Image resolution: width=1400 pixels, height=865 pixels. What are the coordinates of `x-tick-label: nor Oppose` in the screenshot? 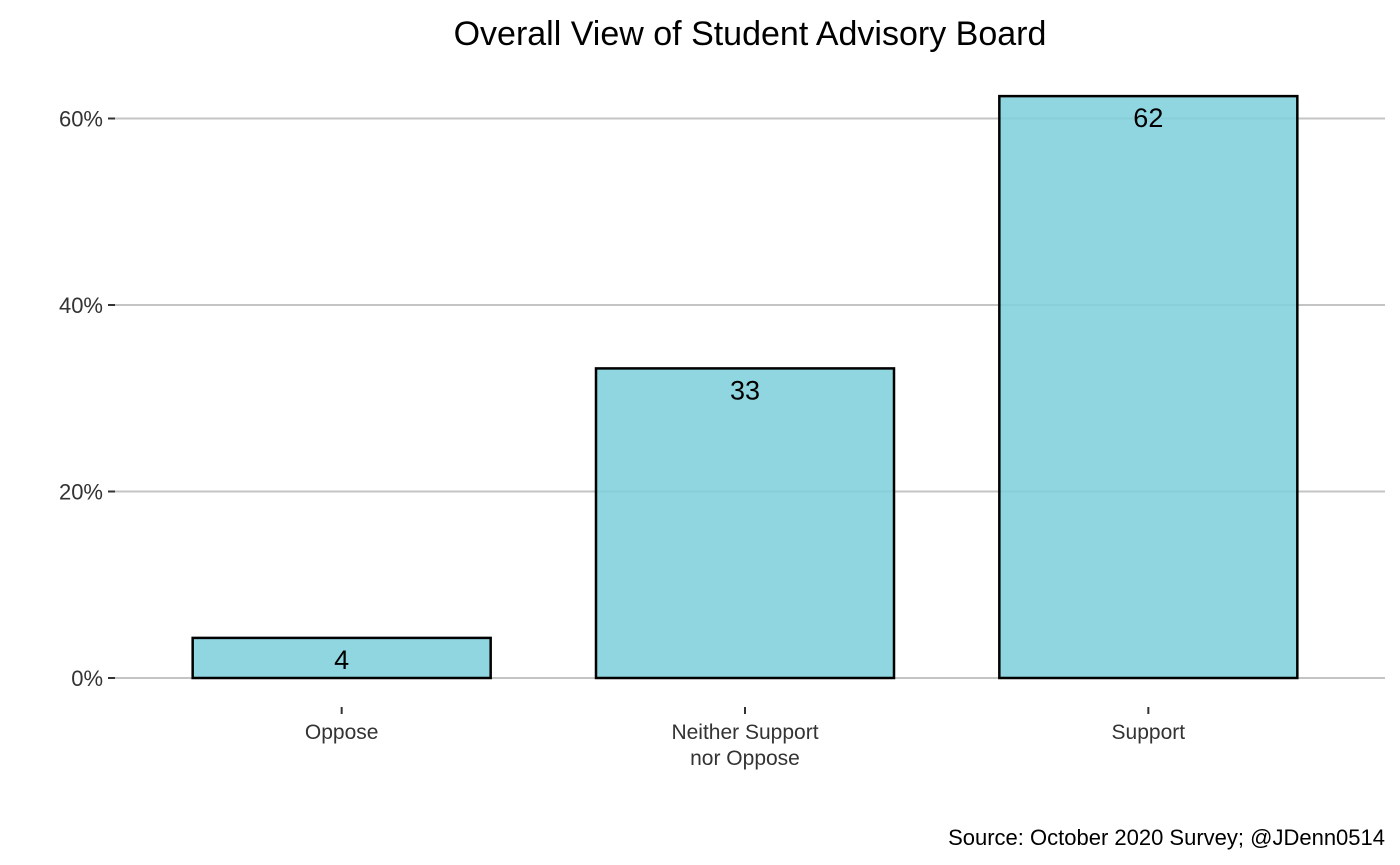 It's located at (745, 758).